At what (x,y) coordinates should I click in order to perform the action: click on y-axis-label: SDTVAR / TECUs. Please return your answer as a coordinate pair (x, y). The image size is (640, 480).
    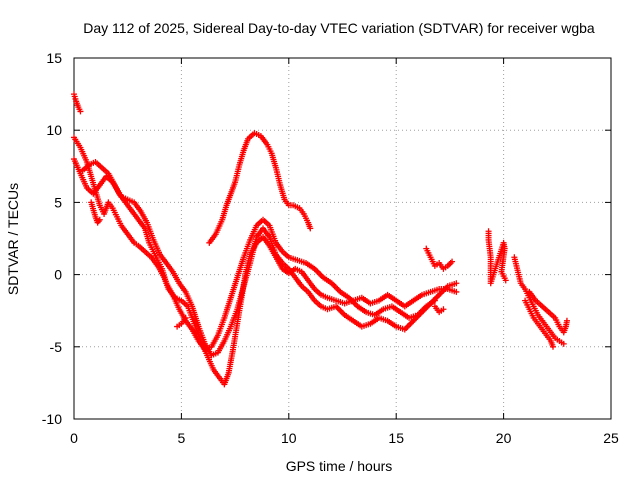
    Looking at the image, I should click on (13, 239).